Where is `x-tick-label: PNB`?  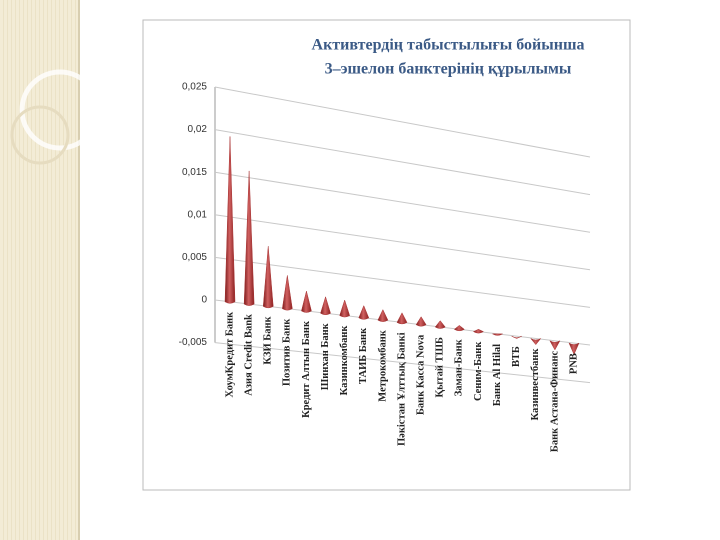
x-tick-label: PNB is located at coordinates (573, 363).